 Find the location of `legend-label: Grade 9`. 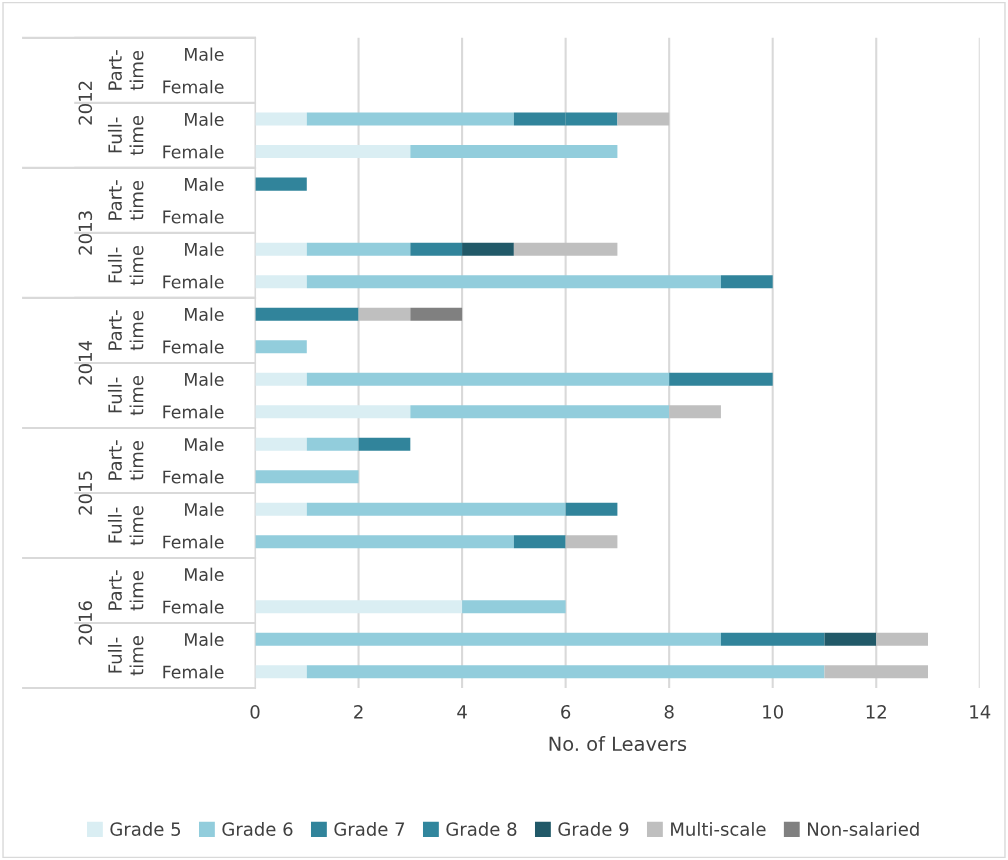

legend-label: Grade 9 is located at coordinates (593, 828).